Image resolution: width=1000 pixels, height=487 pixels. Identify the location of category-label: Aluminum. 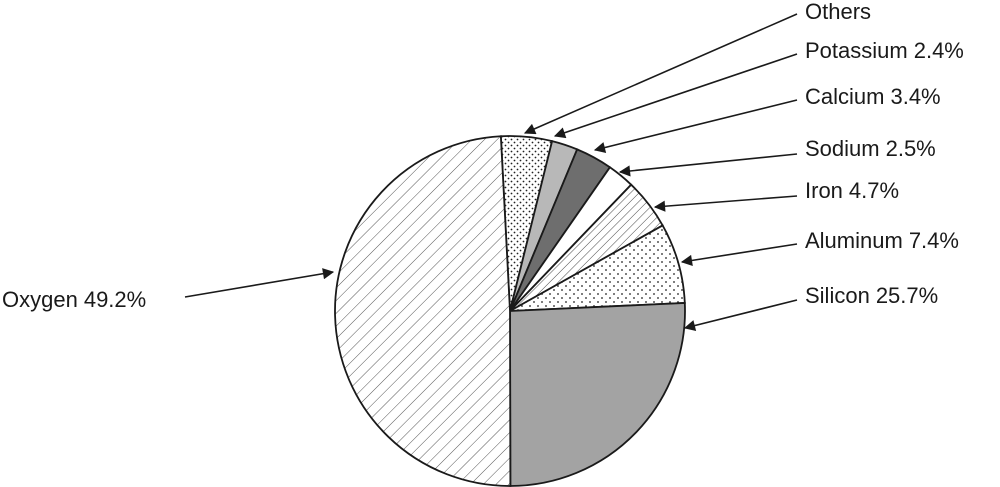
(854, 240).